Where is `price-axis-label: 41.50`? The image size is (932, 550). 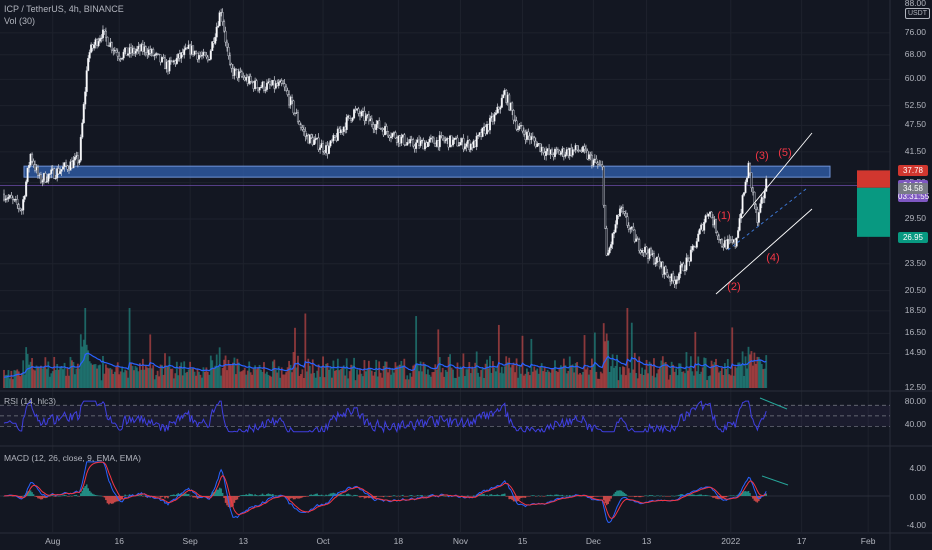 price-axis-label: 41.50 is located at coordinates (915, 150).